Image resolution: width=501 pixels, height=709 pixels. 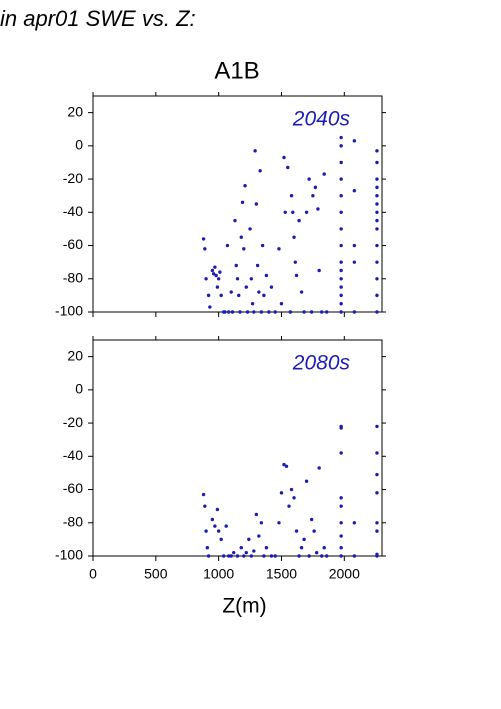 I want to click on y-tick-label: 0, so click(x=79, y=145).